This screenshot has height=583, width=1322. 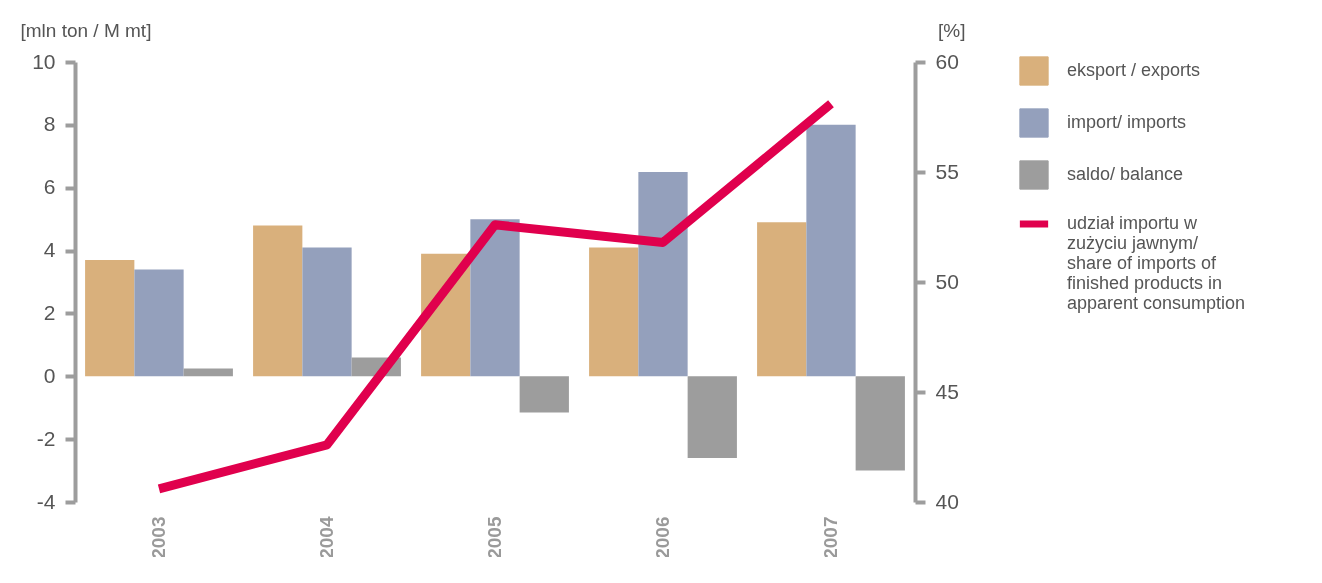 What do you see at coordinates (49, 250) in the screenshot?
I see `y-tick-label: 4` at bounding box center [49, 250].